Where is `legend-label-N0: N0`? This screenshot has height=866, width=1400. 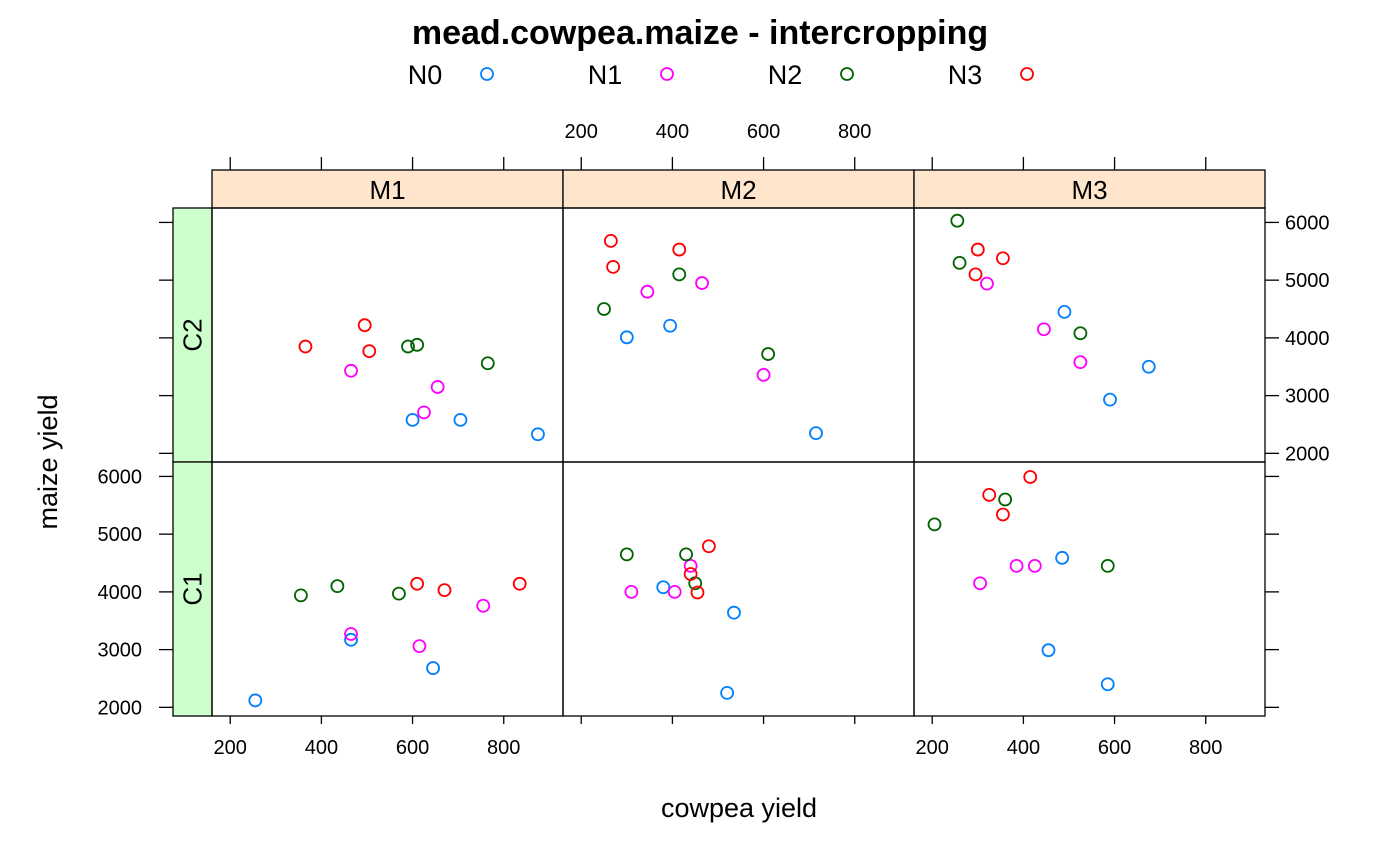
legend-label-N0: N0 is located at coordinates (425, 75).